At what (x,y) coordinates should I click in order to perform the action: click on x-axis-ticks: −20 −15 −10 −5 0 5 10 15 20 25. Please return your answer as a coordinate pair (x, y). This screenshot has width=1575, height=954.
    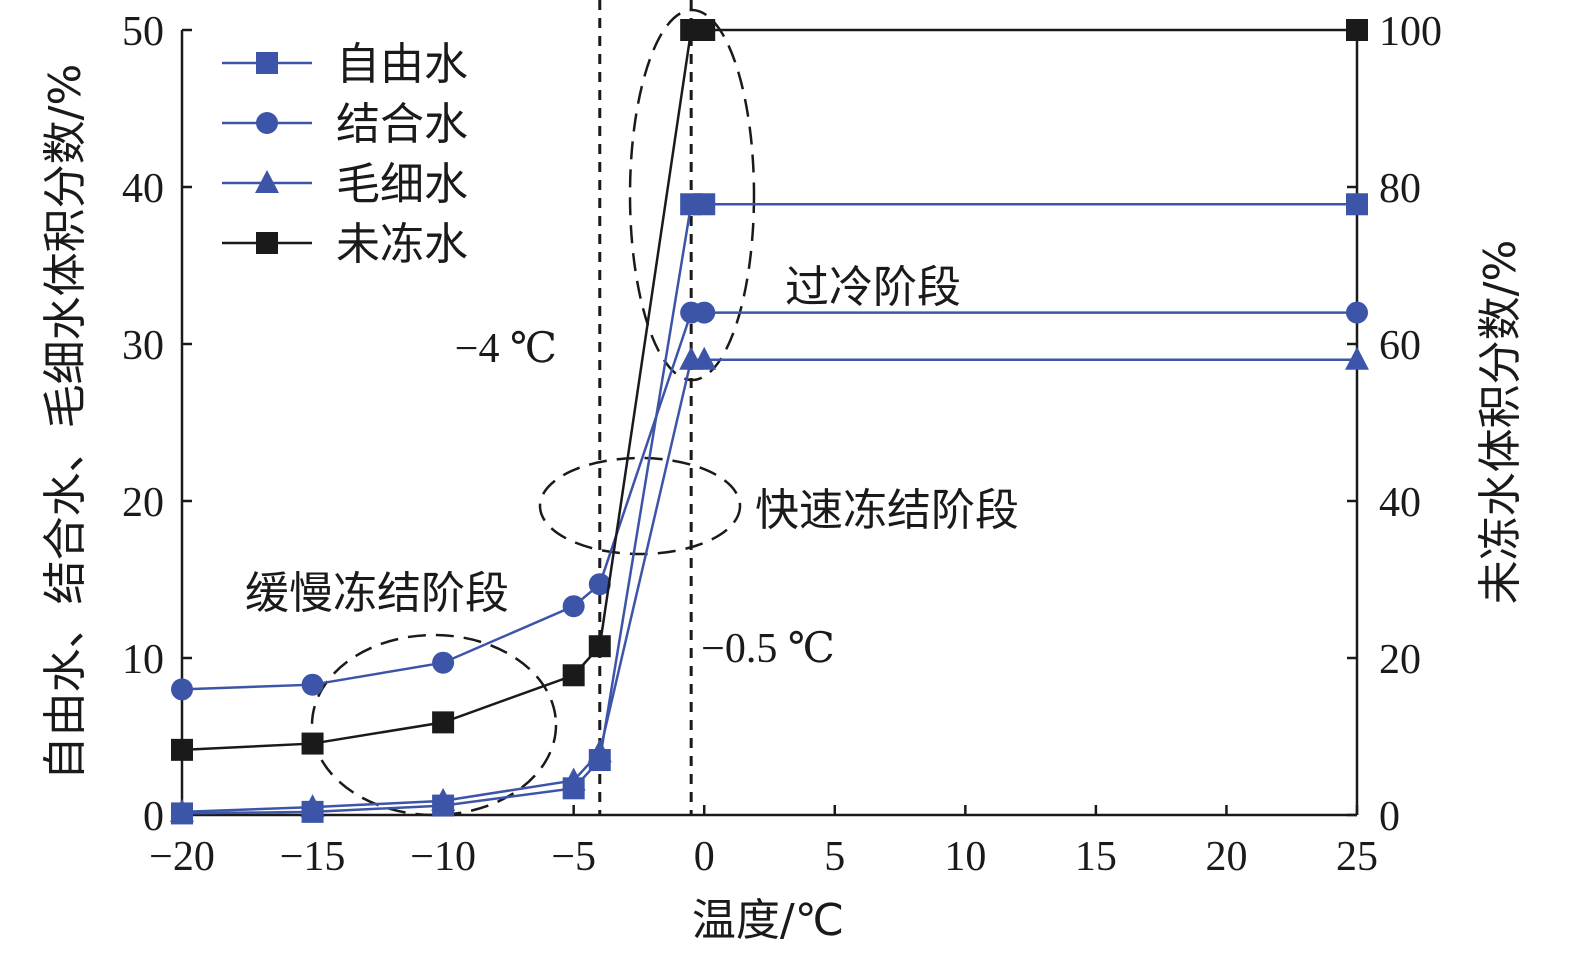
    Looking at the image, I should click on (763, 842).